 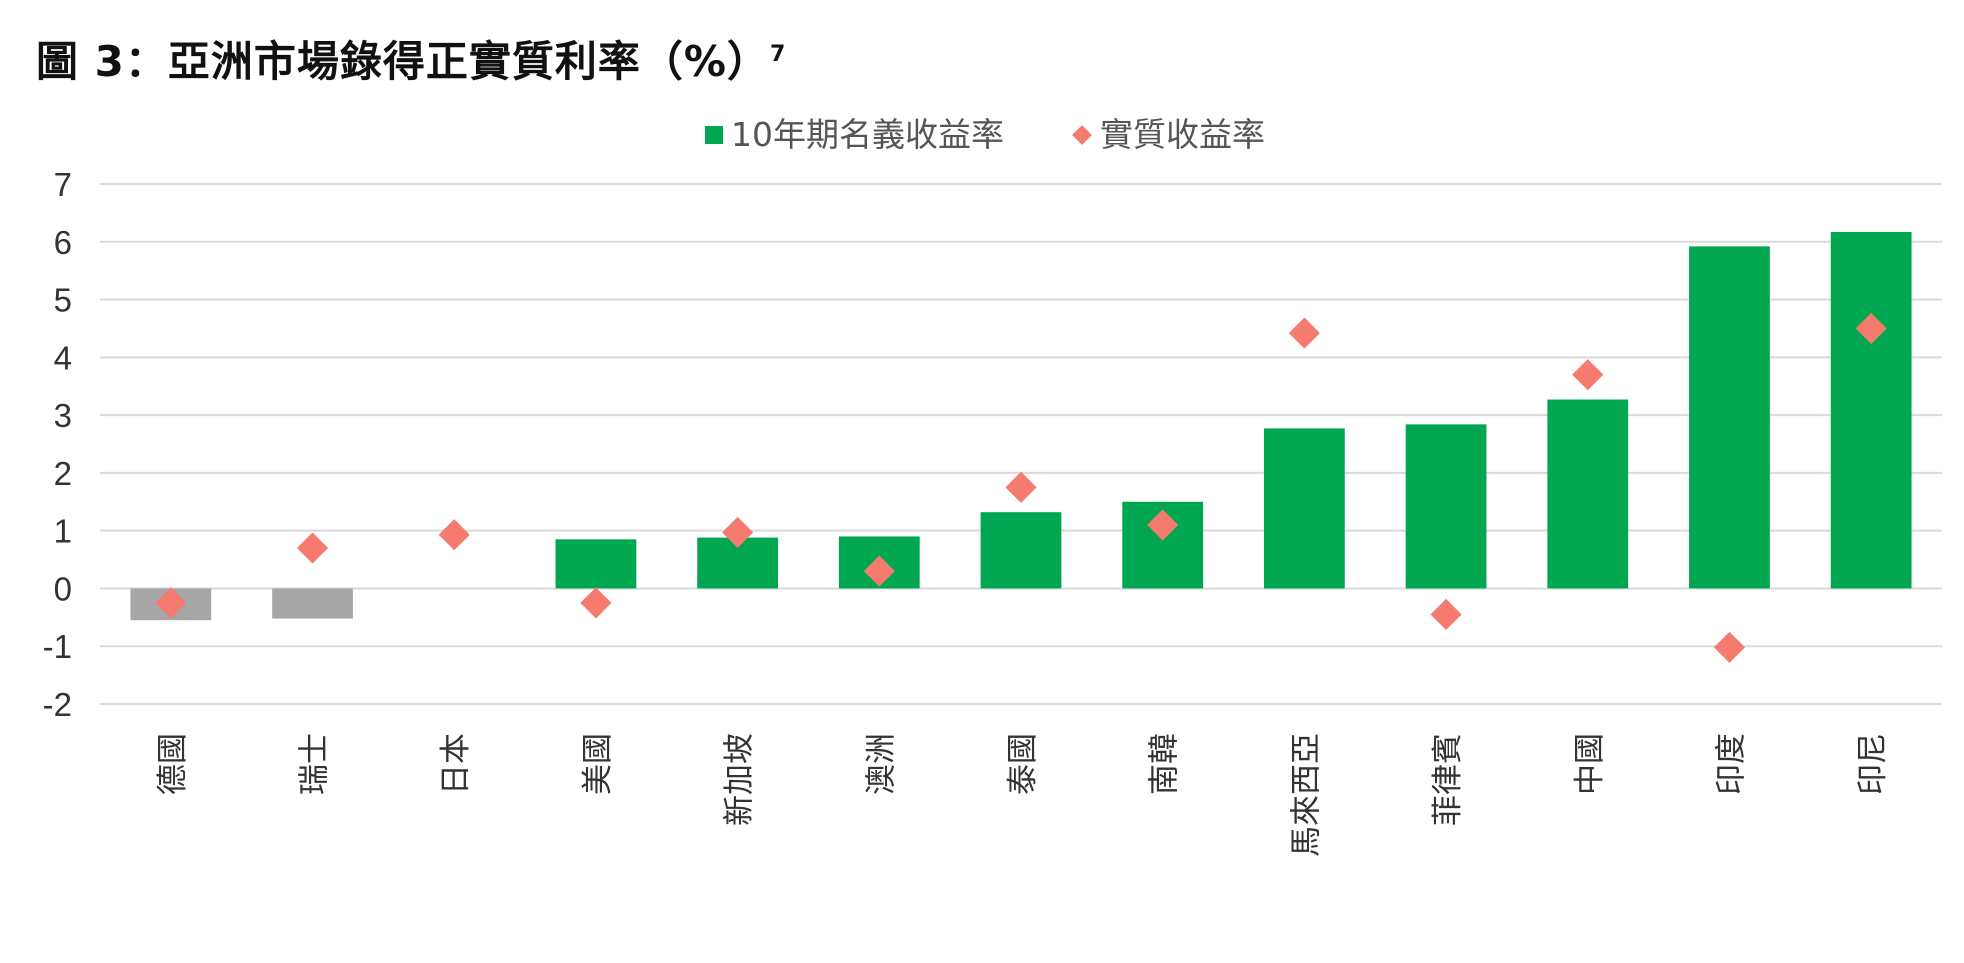 I want to click on chart-title: 圖 3：亞洲市場錄得正實質利率（%）7, so click(x=411, y=61).